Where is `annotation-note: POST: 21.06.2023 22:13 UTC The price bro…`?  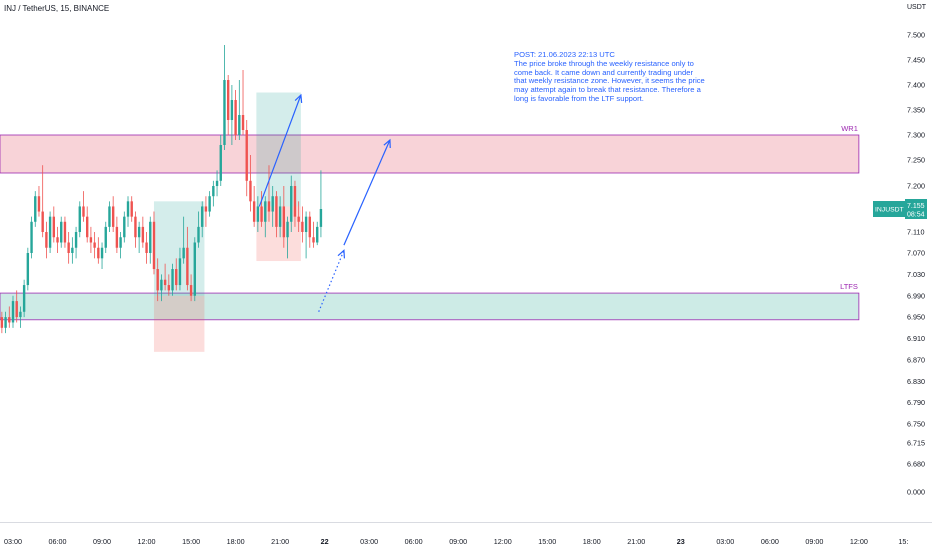 annotation-note: POST: 21.06.2023 22:13 UTC The price bro… is located at coordinates (609, 76).